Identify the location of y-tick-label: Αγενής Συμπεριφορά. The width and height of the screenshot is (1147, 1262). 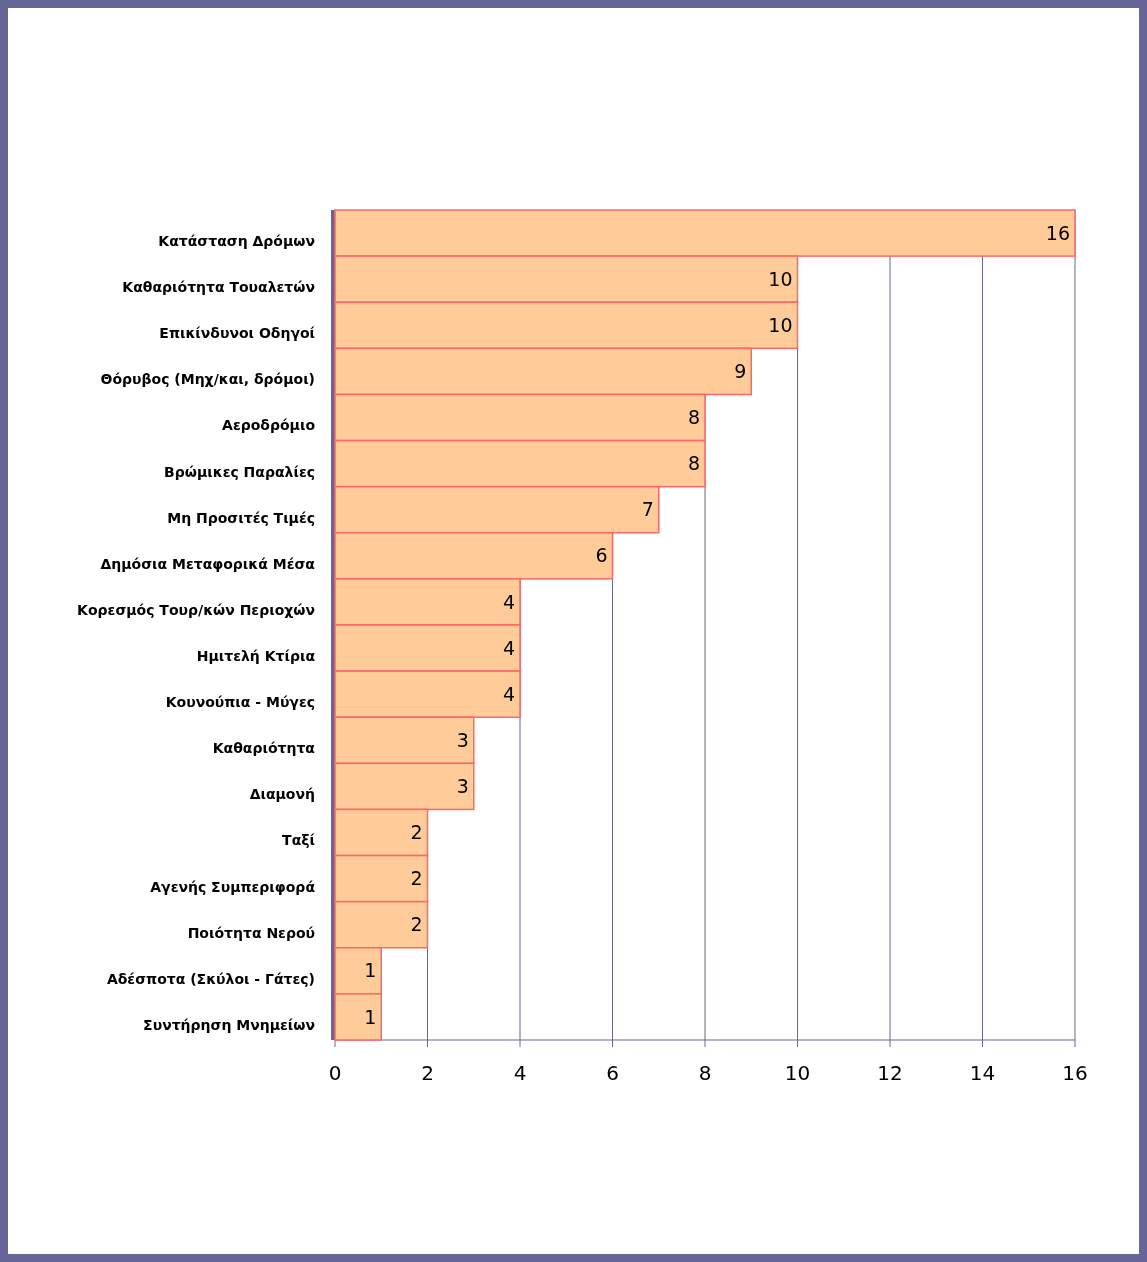
(233, 886).